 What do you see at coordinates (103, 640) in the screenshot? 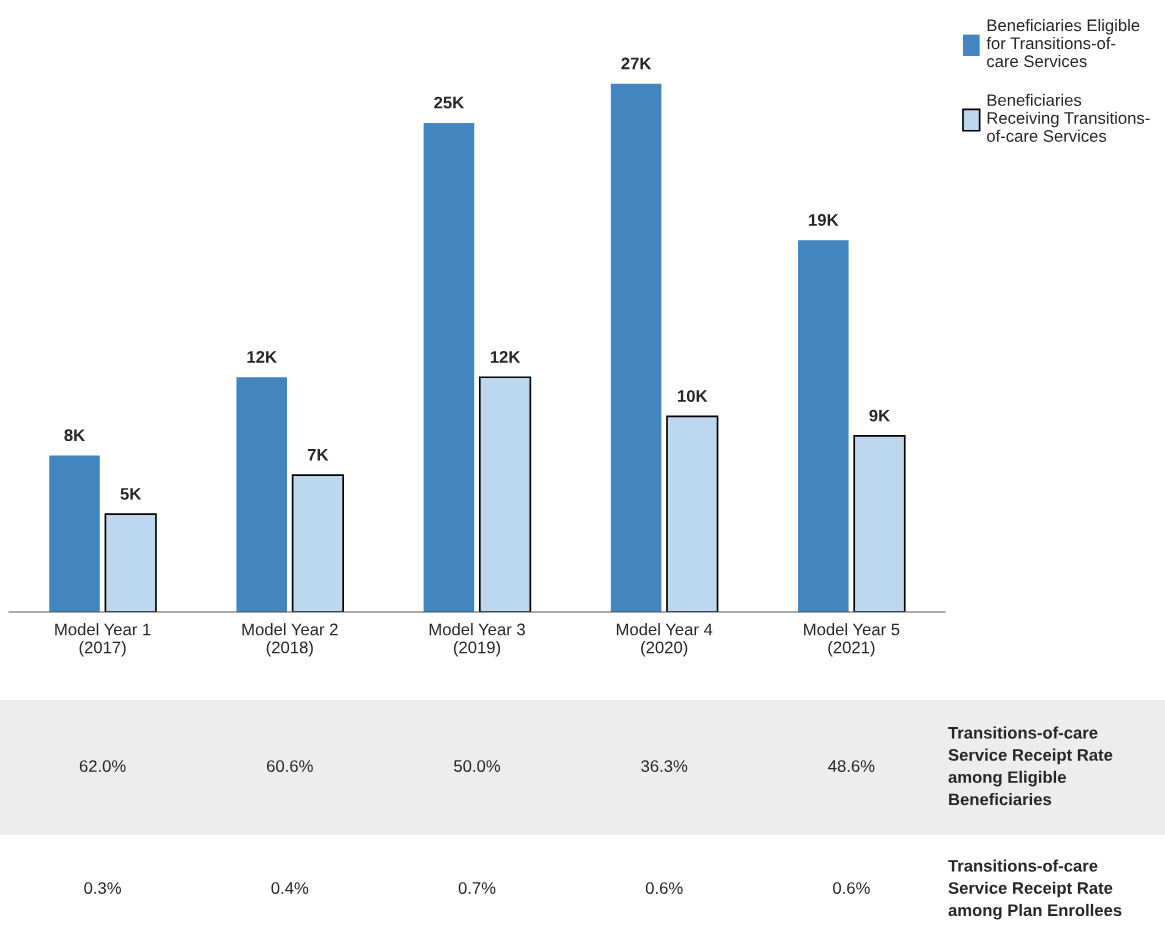
I see `x-tick-label: Model Year 1 (2017)` at bounding box center [103, 640].